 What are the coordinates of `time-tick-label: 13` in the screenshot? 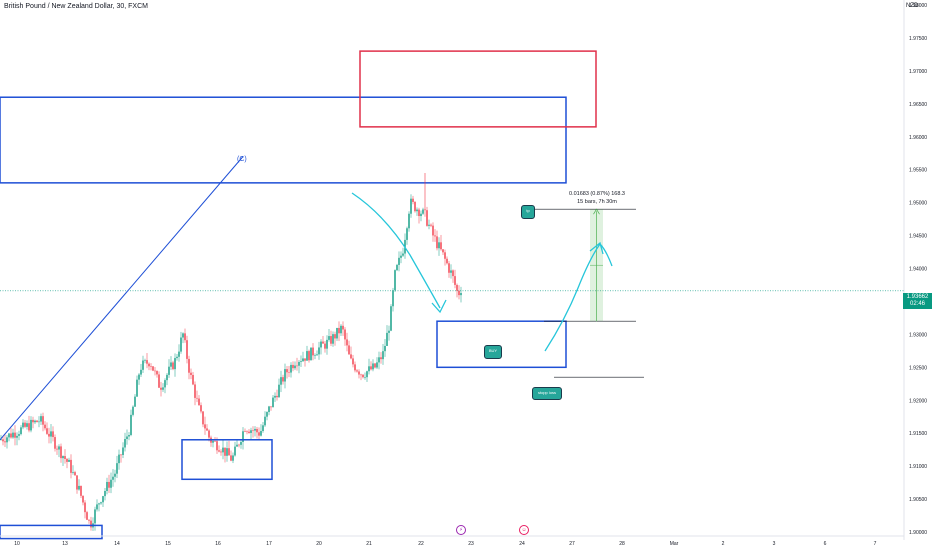 It's located at (65, 544).